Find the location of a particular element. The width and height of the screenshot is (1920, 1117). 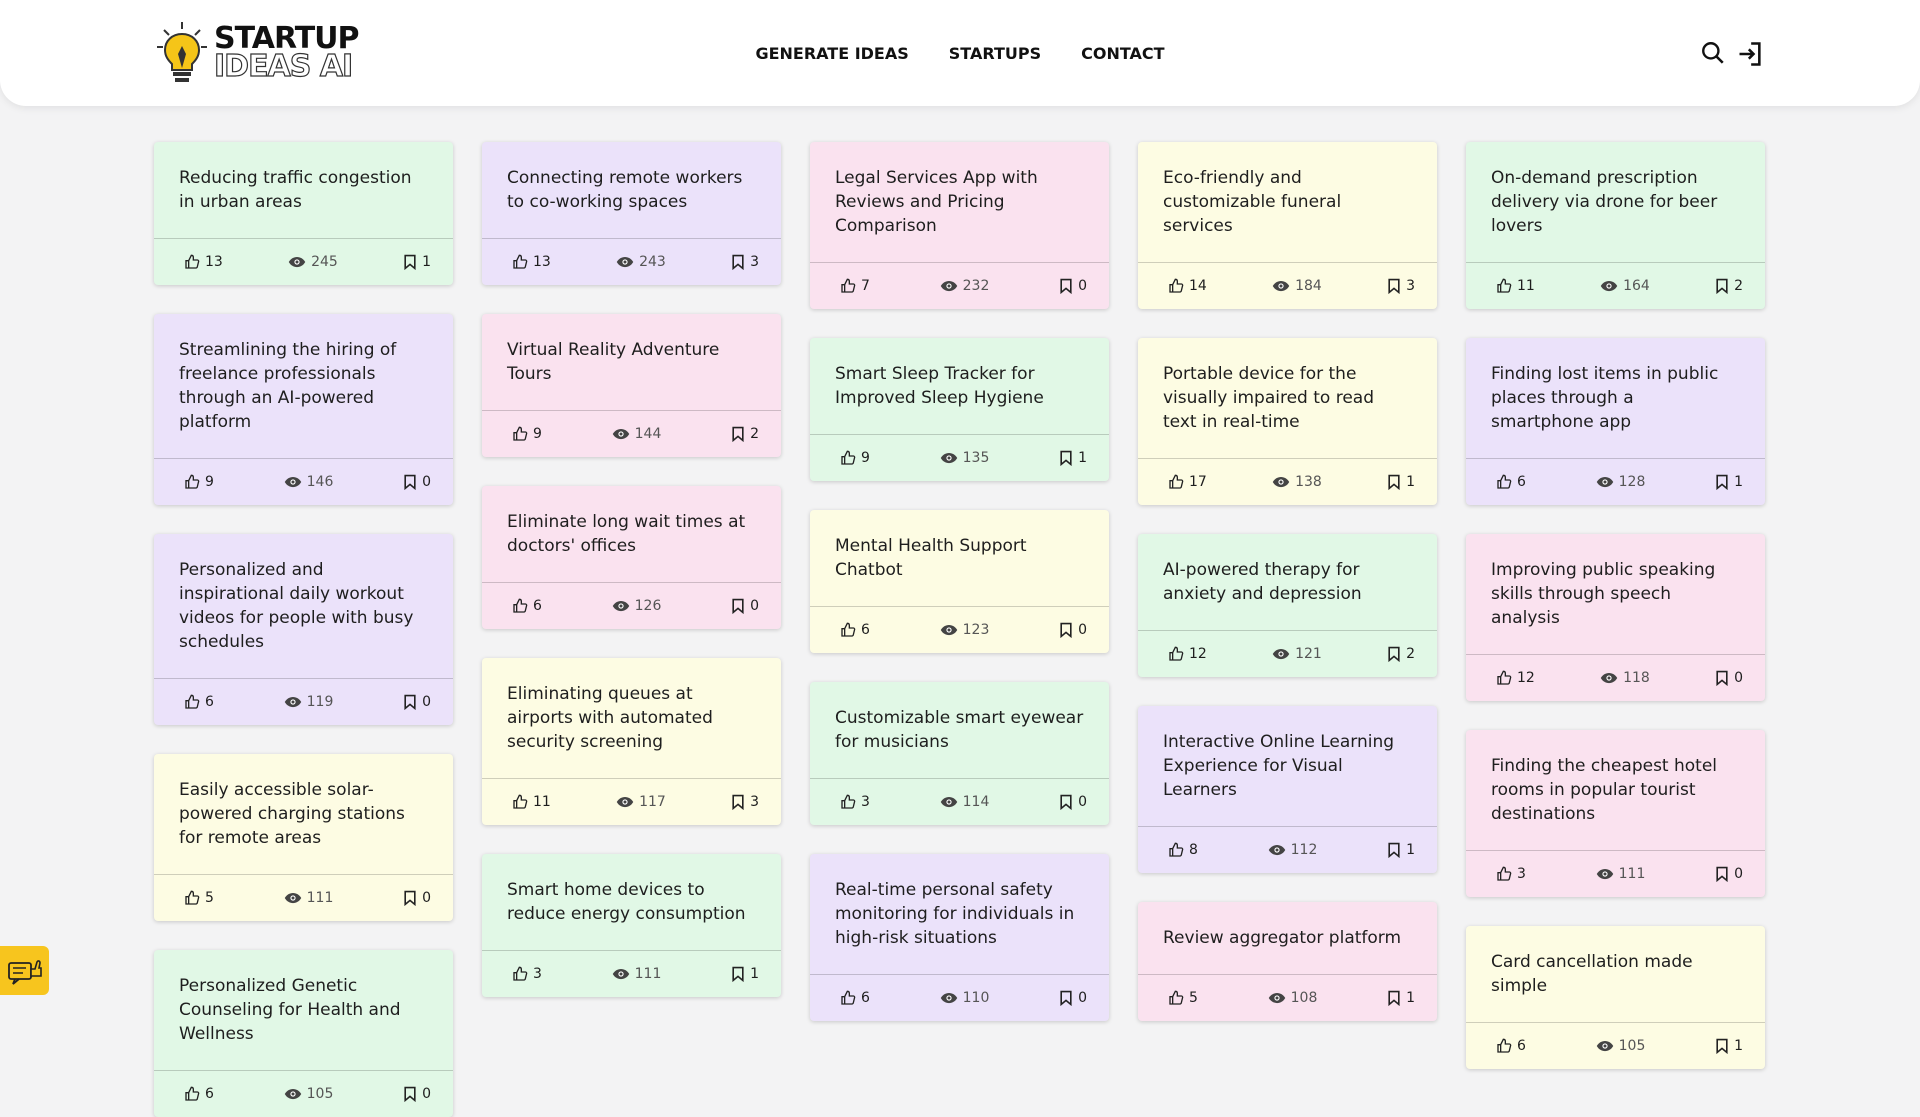

card-footer: 12 121 2 is located at coordinates (1287, 653).